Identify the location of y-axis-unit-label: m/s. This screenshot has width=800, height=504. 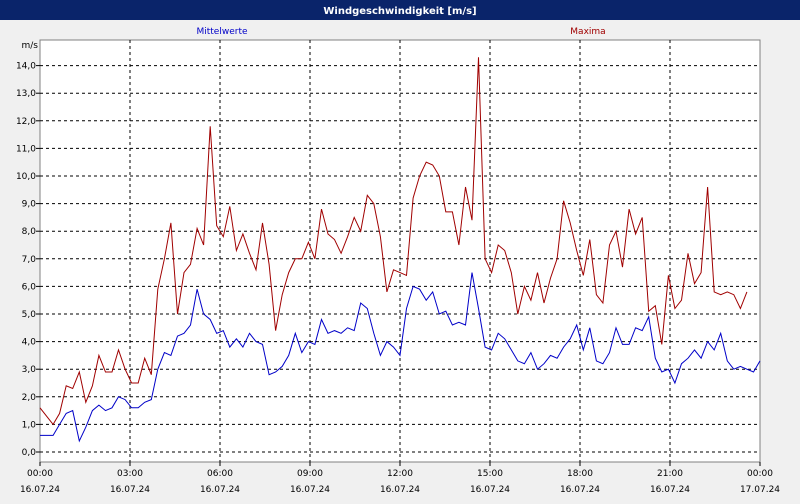
(30, 46).